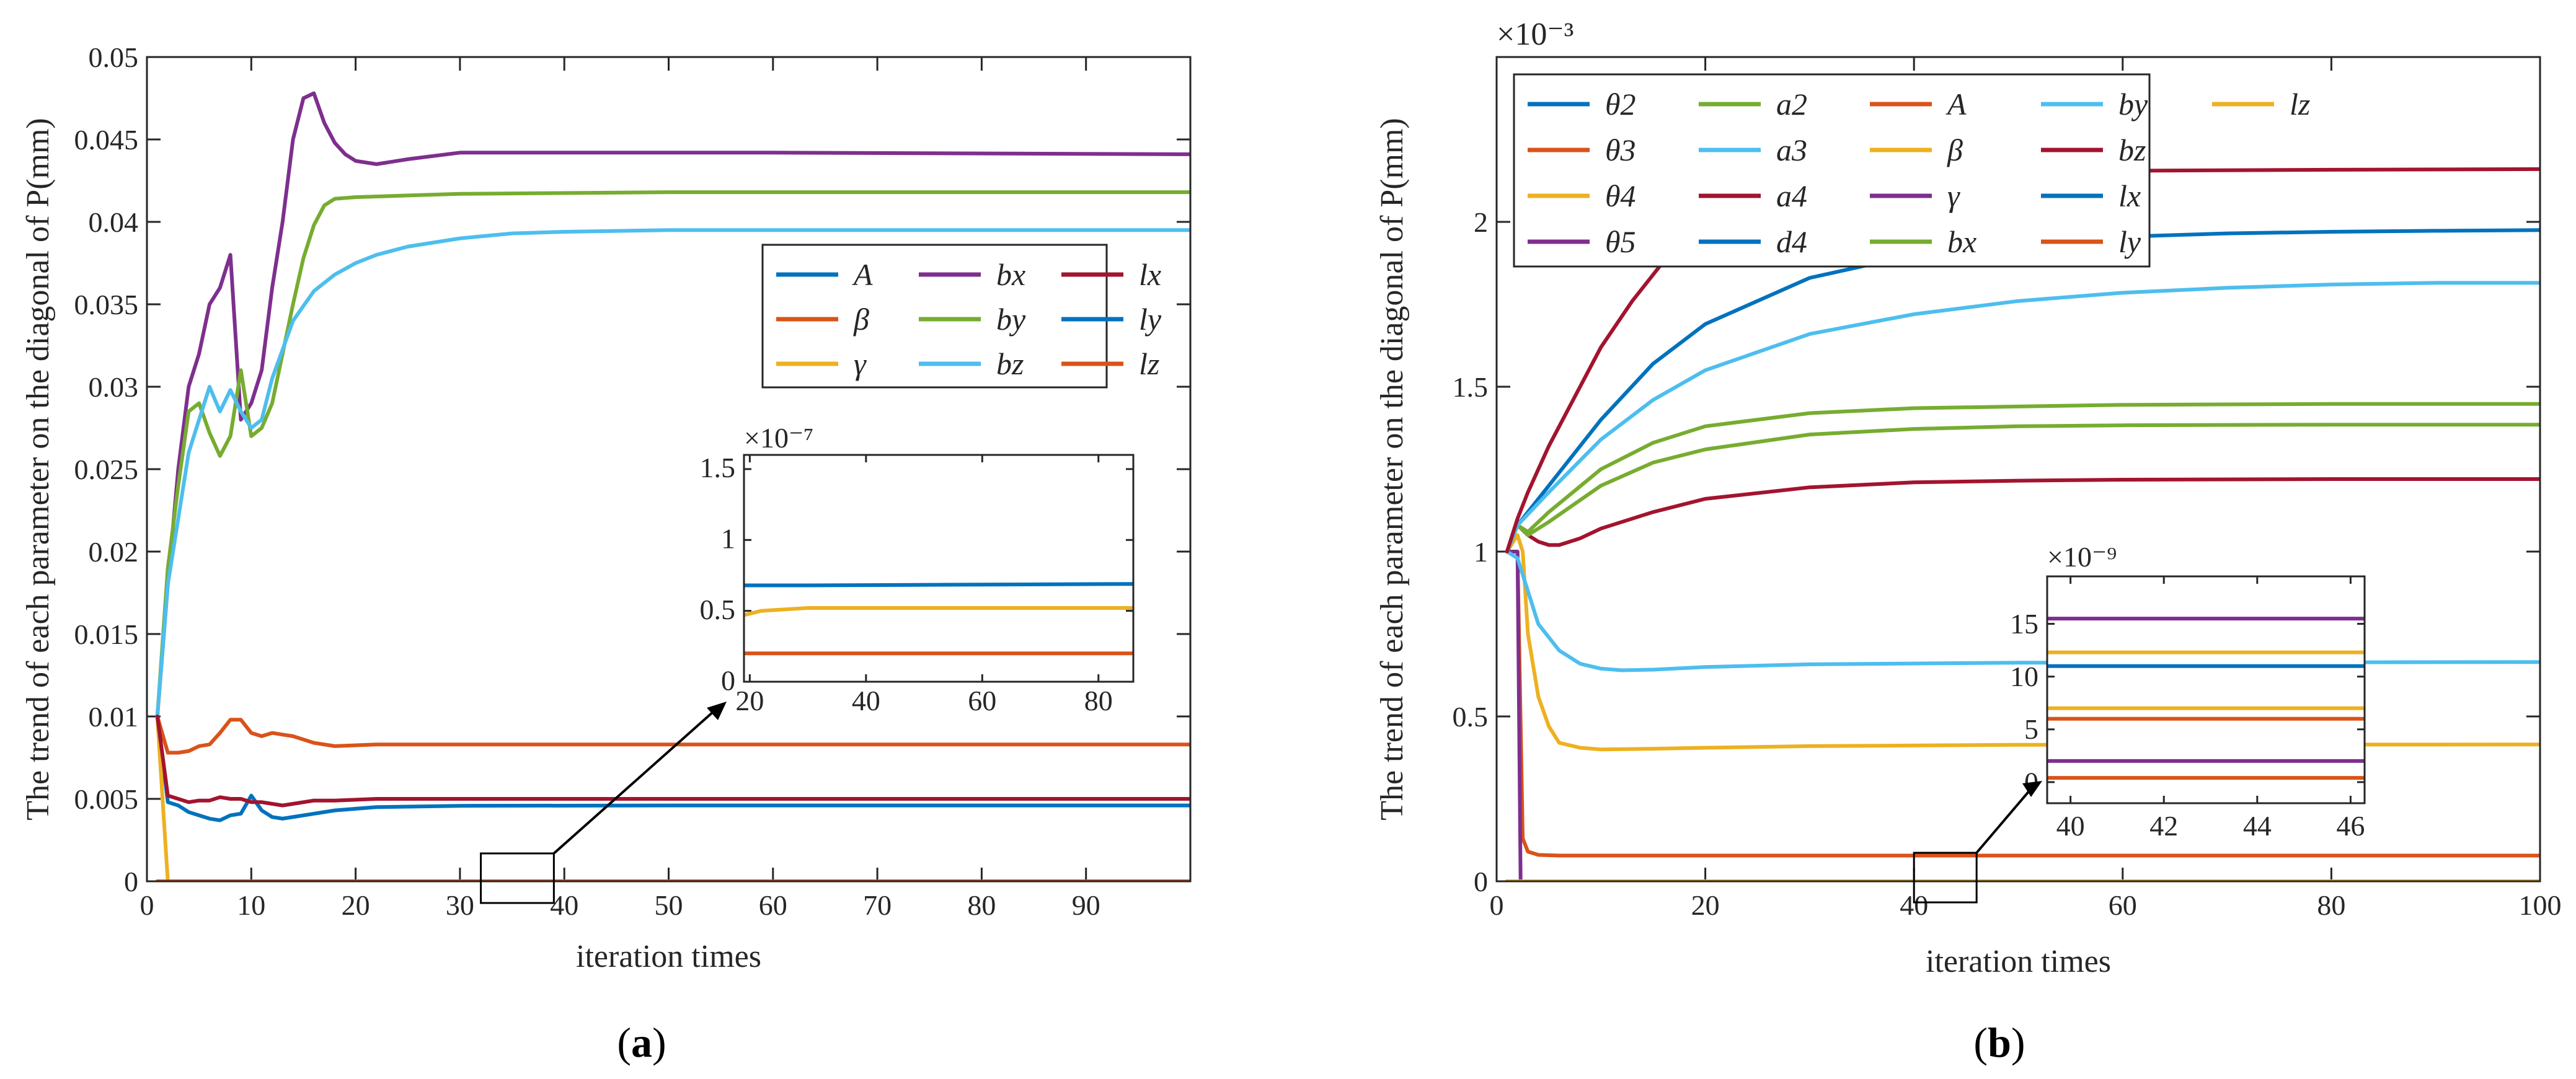 The height and width of the screenshot is (1079, 2576). I want to click on a-x-tick-label: 70, so click(878, 905).